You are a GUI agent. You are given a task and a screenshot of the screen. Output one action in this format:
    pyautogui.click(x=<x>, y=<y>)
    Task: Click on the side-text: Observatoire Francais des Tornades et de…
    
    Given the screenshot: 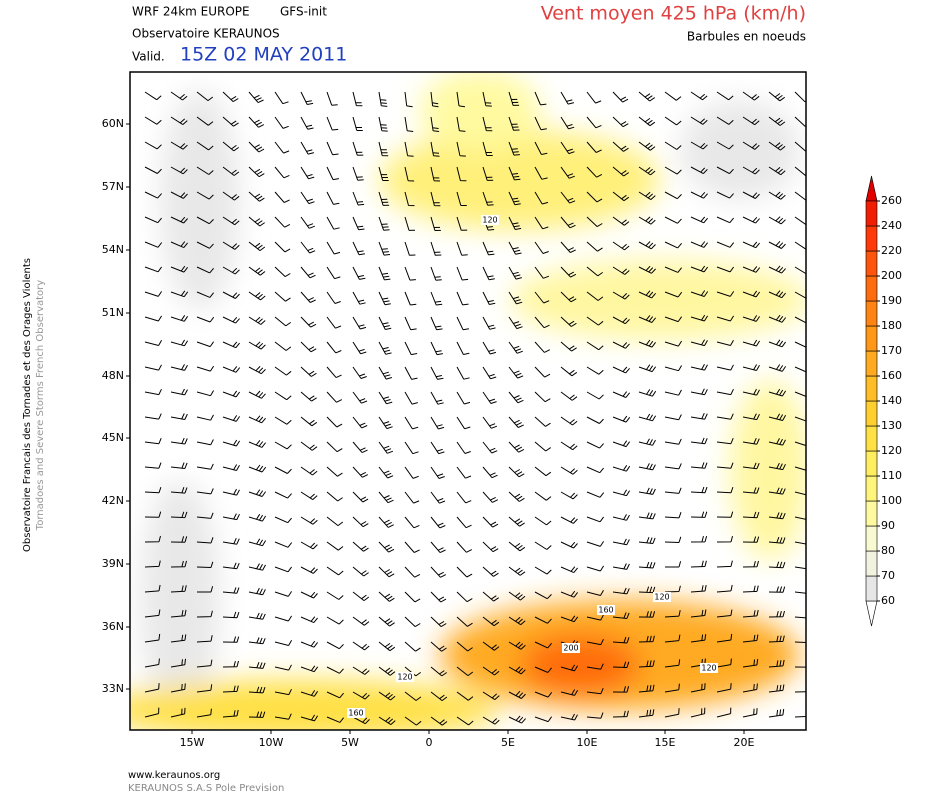 What is the action you would take?
    pyautogui.click(x=27, y=405)
    